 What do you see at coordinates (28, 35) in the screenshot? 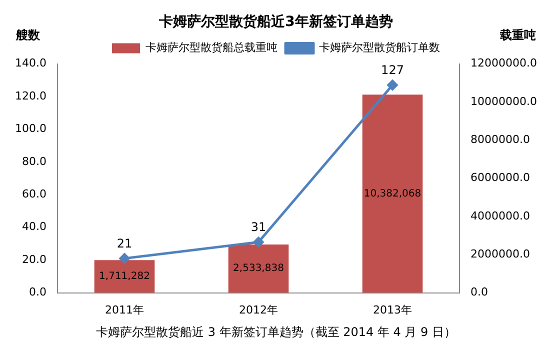
I see `y-axis-title: 艘数` at bounding box center [28, 35].